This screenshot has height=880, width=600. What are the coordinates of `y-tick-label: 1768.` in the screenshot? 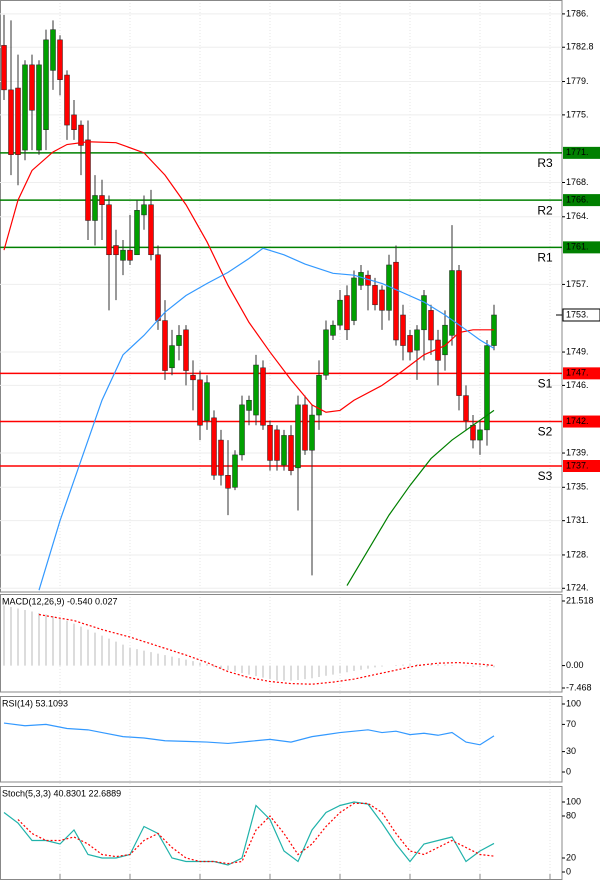 It's located at (577, 182).